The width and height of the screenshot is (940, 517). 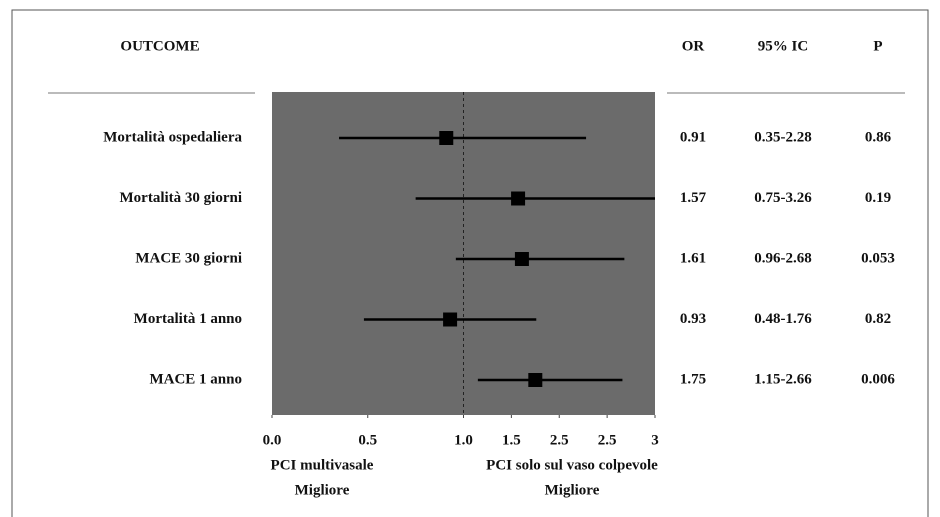 What do you see at coordinates (878, 258) in the screenshot?
I see `p-value: 0.053` at bounding box center [878, 258].